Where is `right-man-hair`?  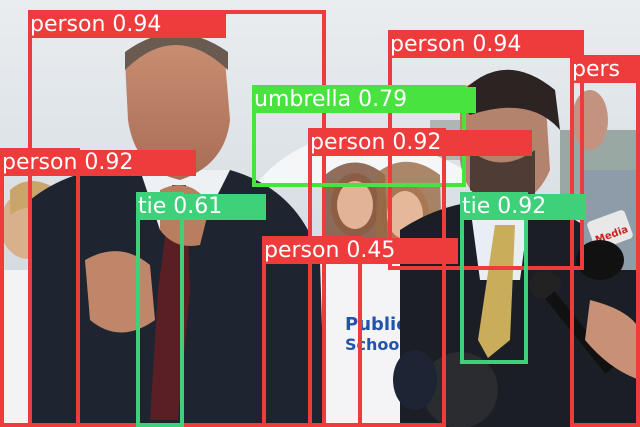 right-man-hair is located at coordinates (507, 99).